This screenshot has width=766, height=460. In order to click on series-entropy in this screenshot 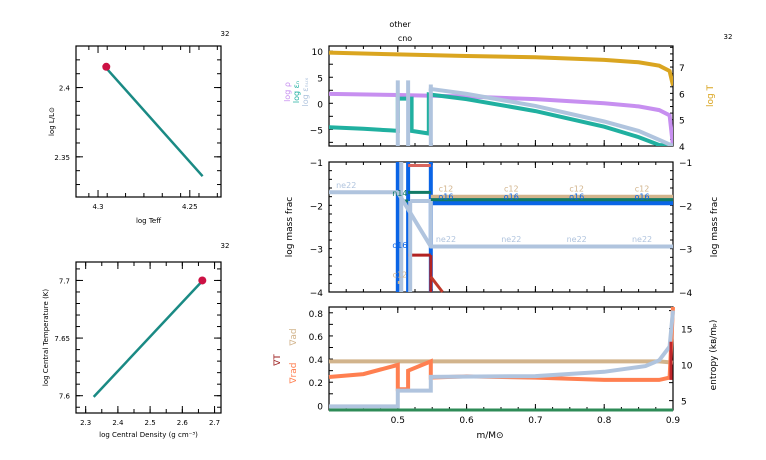, I will do `click(502, 359)`.